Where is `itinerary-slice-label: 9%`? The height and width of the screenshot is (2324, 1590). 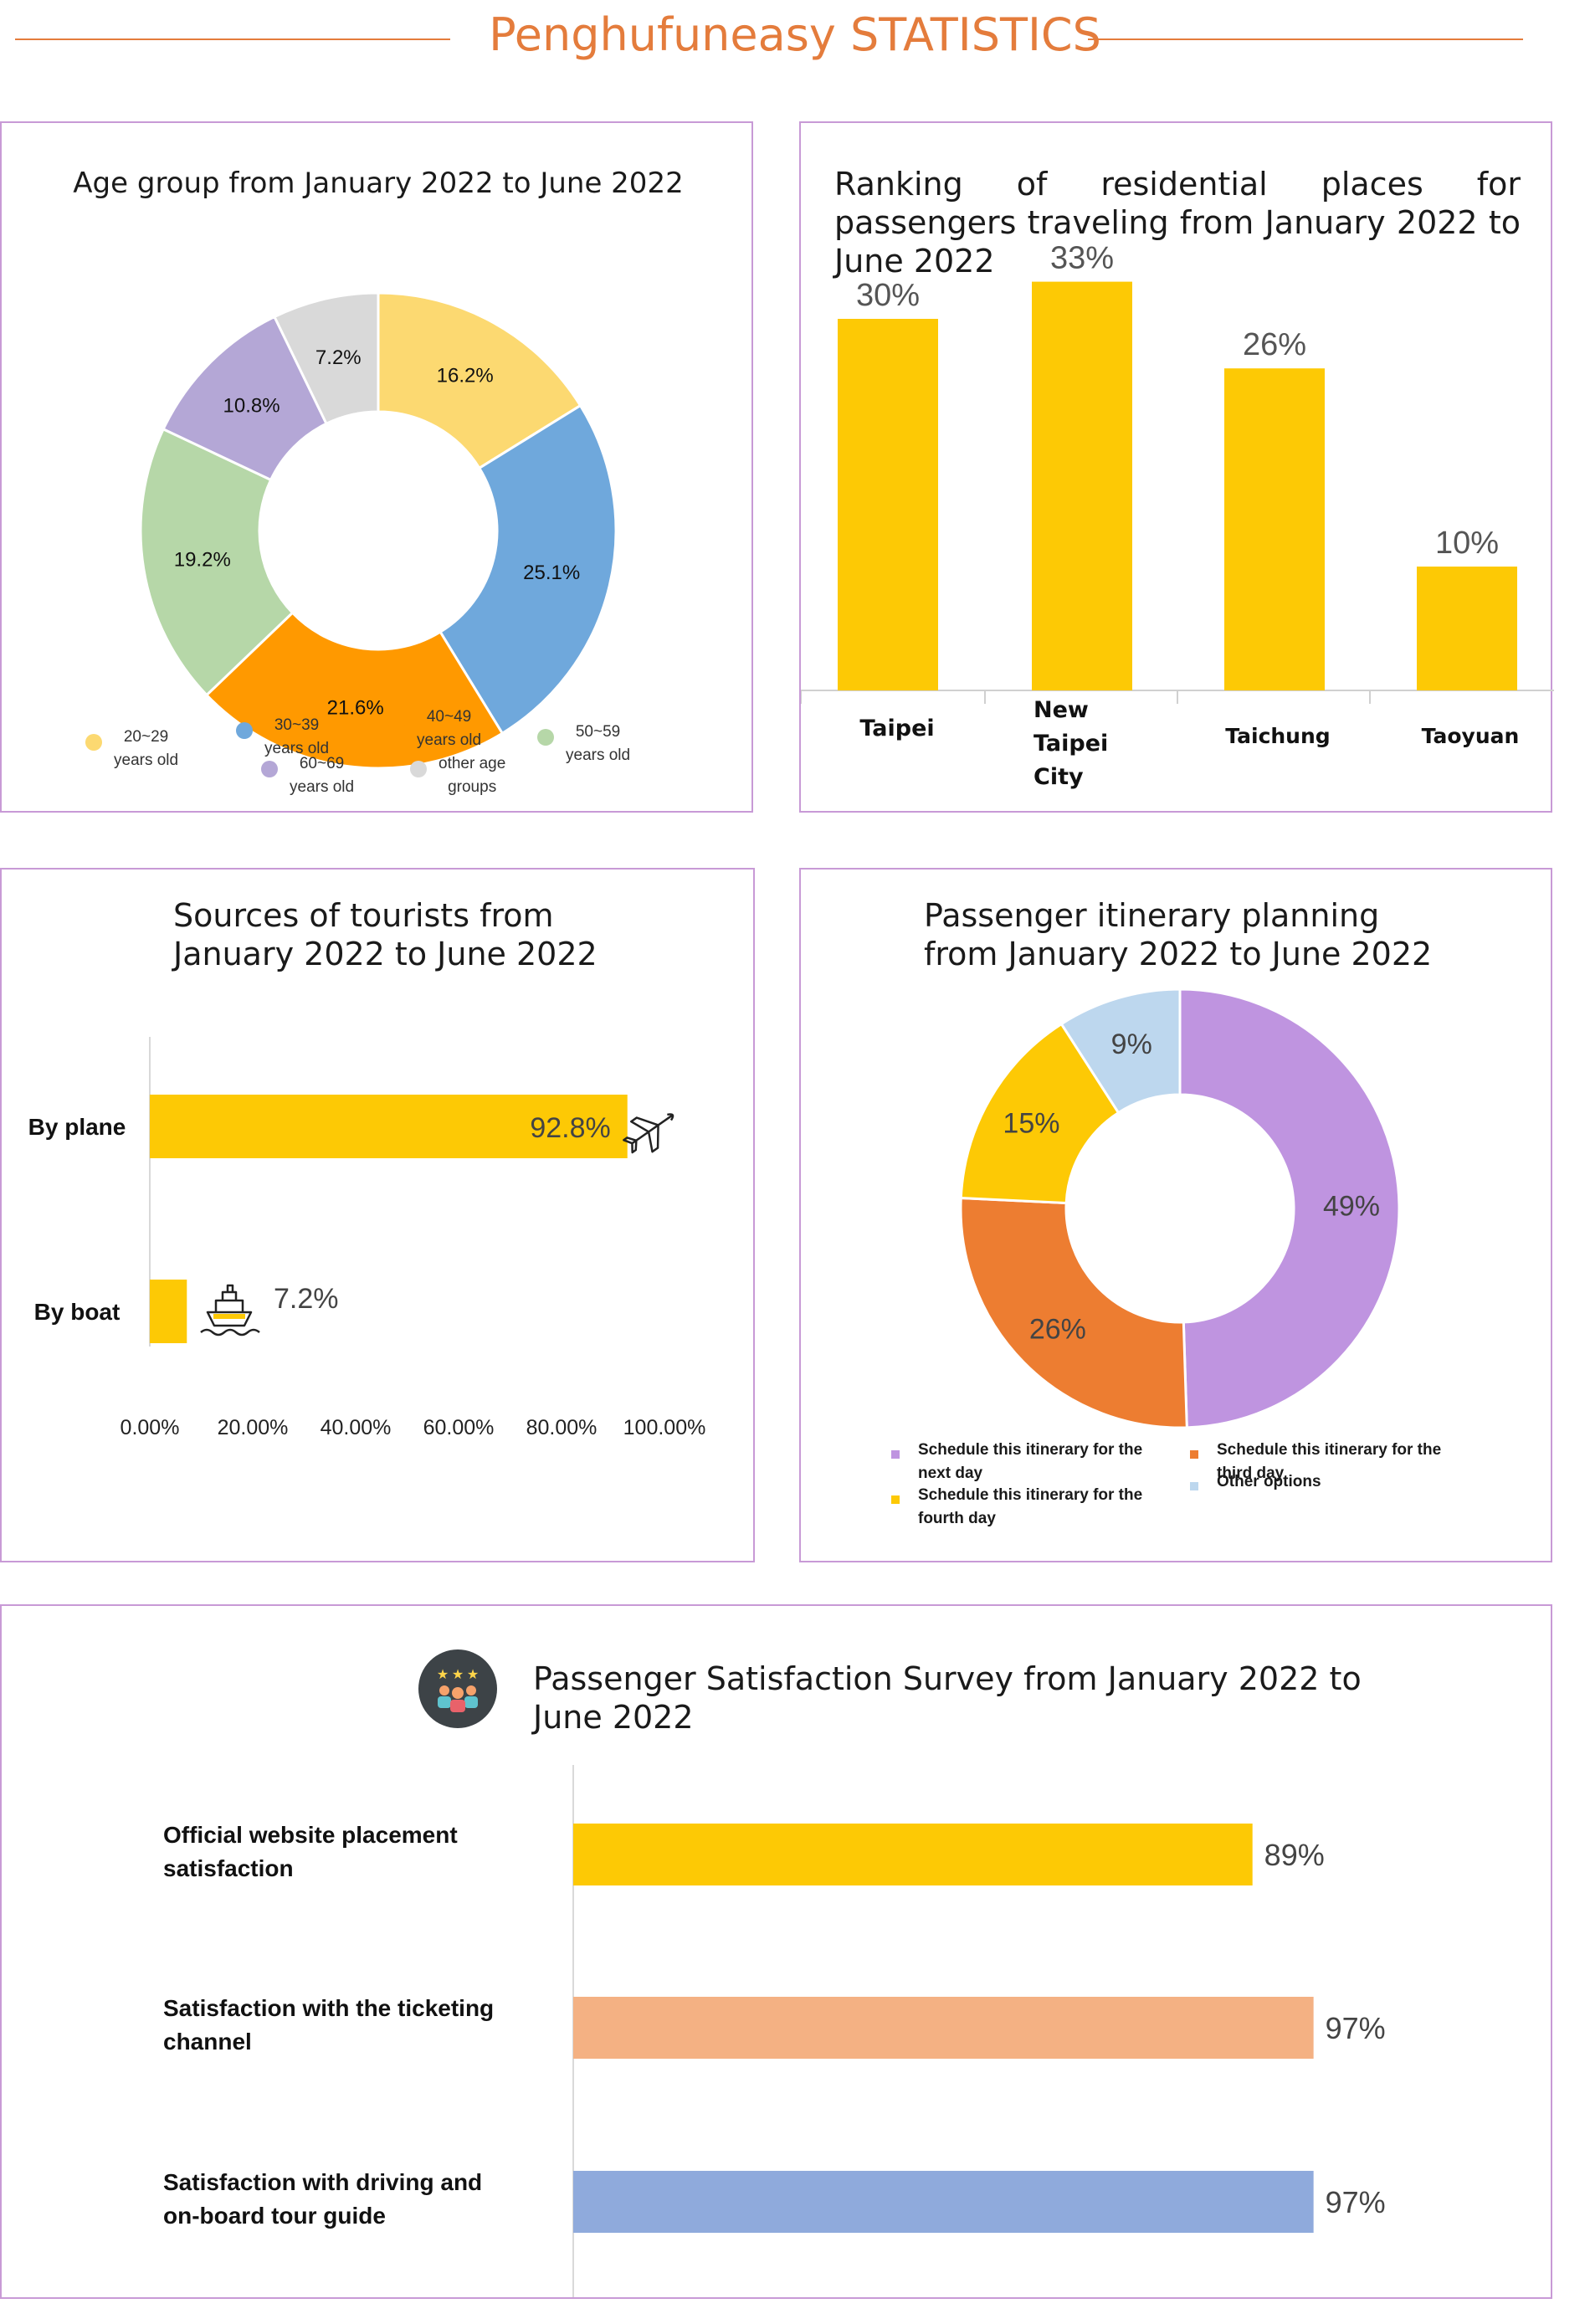 itinerary-slice-label: 9% is located at coordinates (1131, 1044).